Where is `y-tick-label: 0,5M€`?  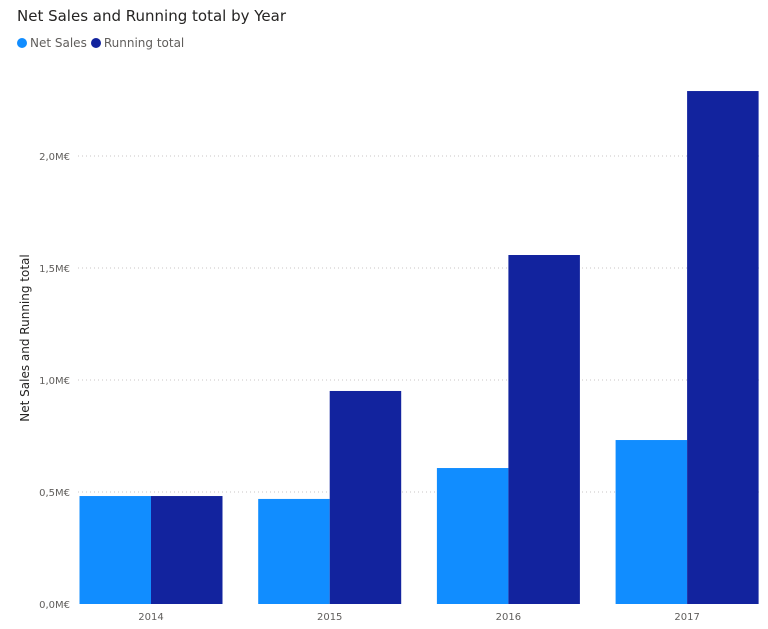
y-tick-label: 0,5M€ is located at coordinates (54, 493).